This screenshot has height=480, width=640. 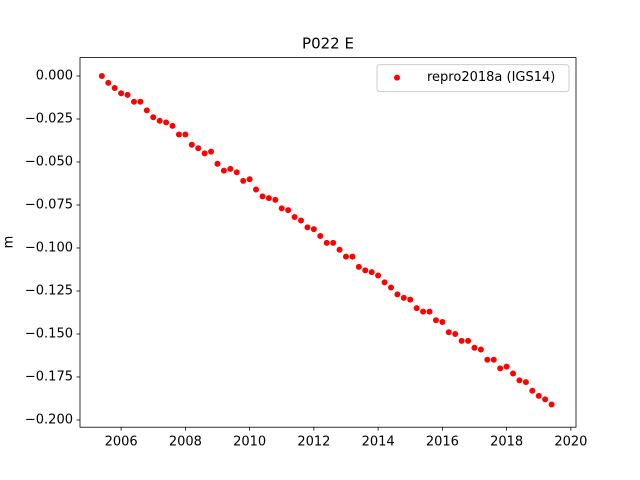 What do you see at coordinates (442, 442) in the screenshot?
I see `x-tick-label: 2016` at bounding box center [442, 442].